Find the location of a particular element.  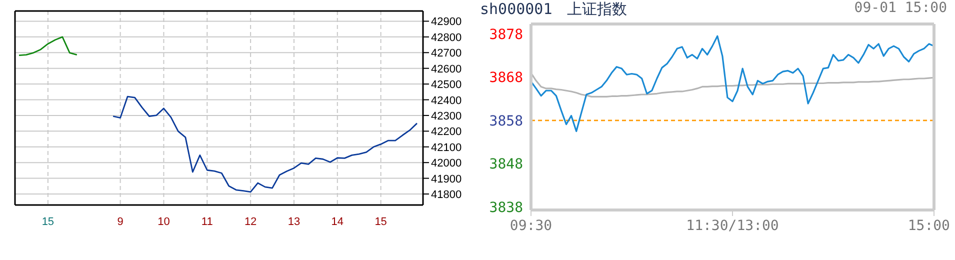

x-tick-label: 11 is located at coordinates (207, 222).